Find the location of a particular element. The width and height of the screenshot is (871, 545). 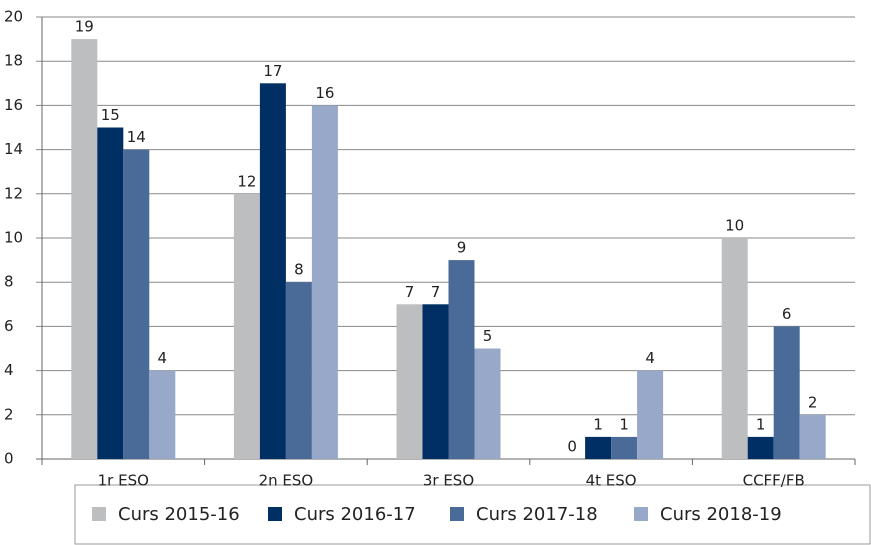

y-tick-label: 18 is located at coordinates (13, 61).